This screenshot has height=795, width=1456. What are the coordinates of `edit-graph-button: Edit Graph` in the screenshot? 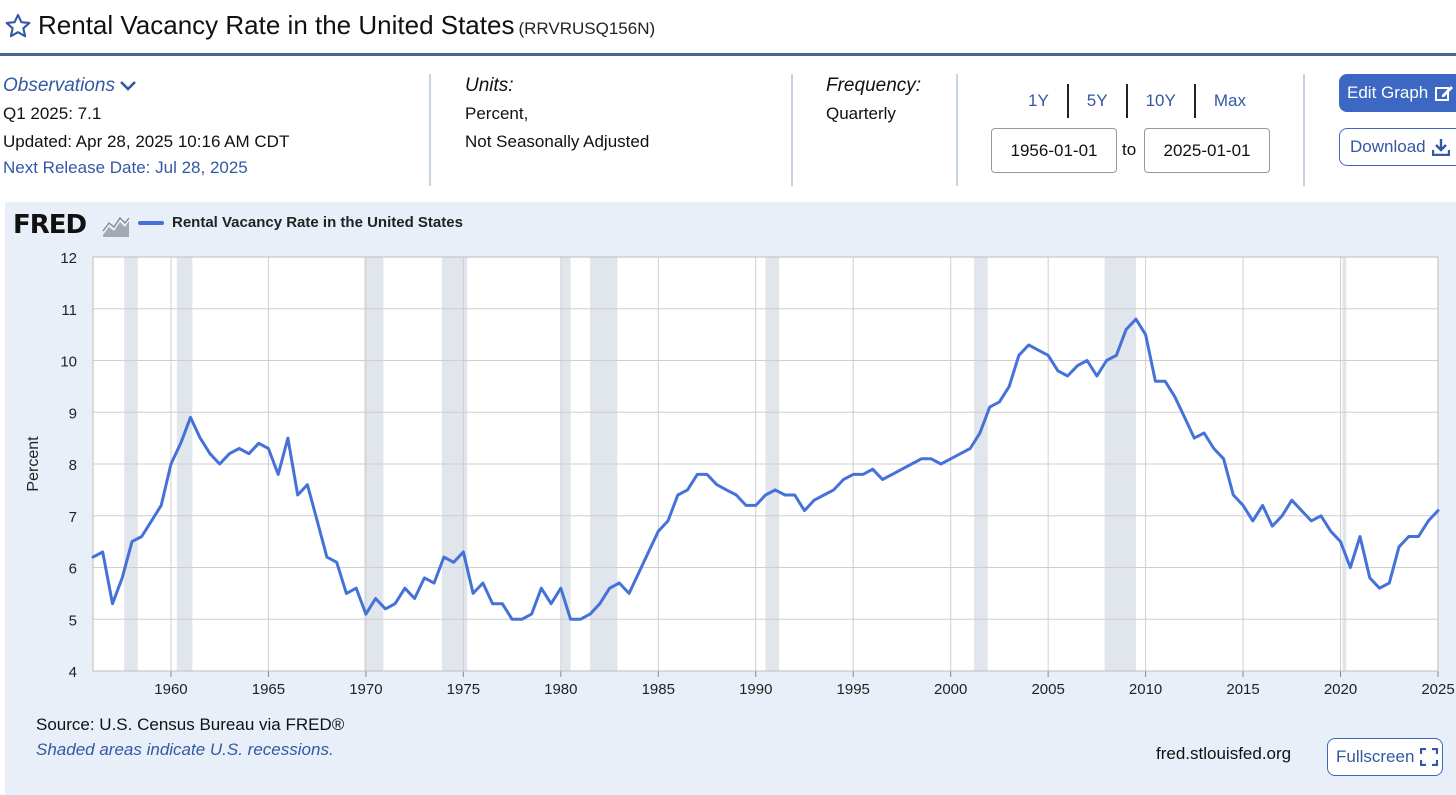 It's located at (1397, 93).